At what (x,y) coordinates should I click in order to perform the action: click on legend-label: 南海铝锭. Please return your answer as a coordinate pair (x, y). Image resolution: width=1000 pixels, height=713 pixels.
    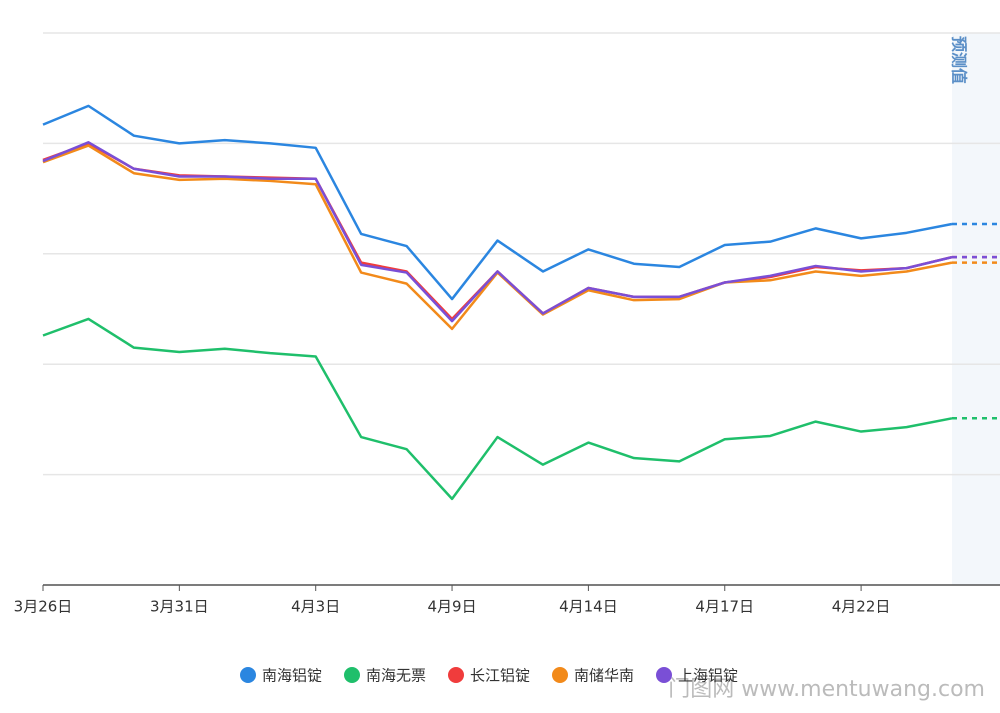
    Looking at the image, I should click on (292, 676).